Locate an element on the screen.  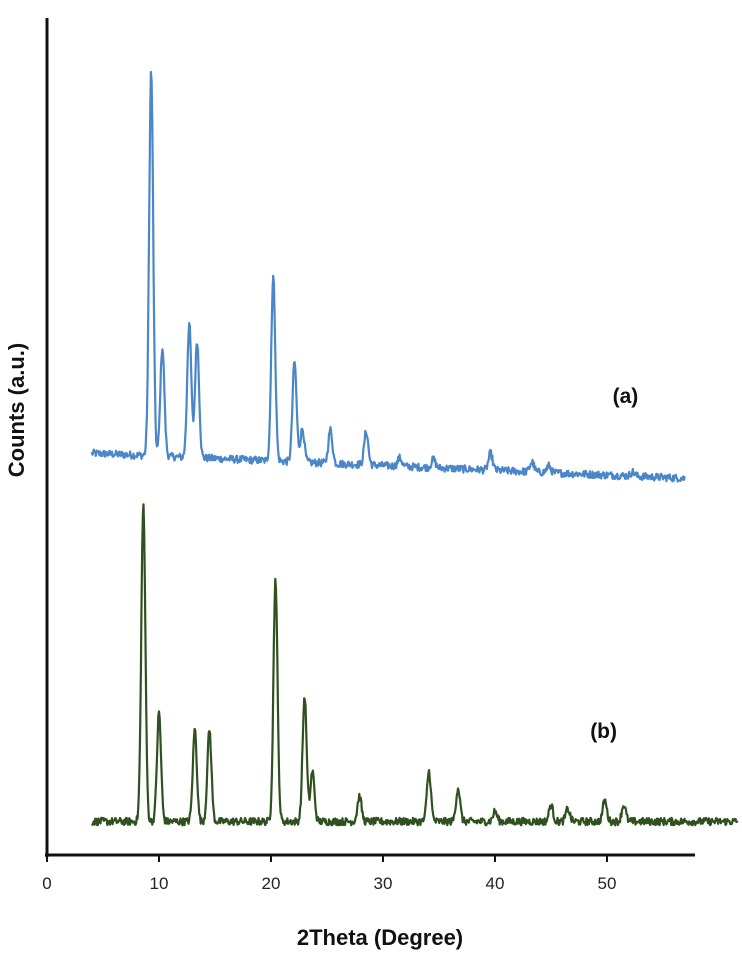
x-tick-label: 20 is located at coordinates (271, 883).